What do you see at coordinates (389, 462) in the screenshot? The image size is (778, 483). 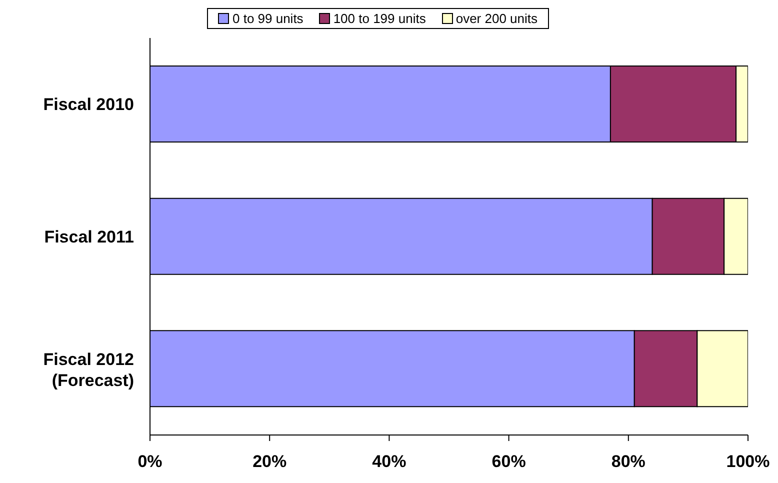 I see `x-tick-label: 40%` at bounding box center [389, 462].